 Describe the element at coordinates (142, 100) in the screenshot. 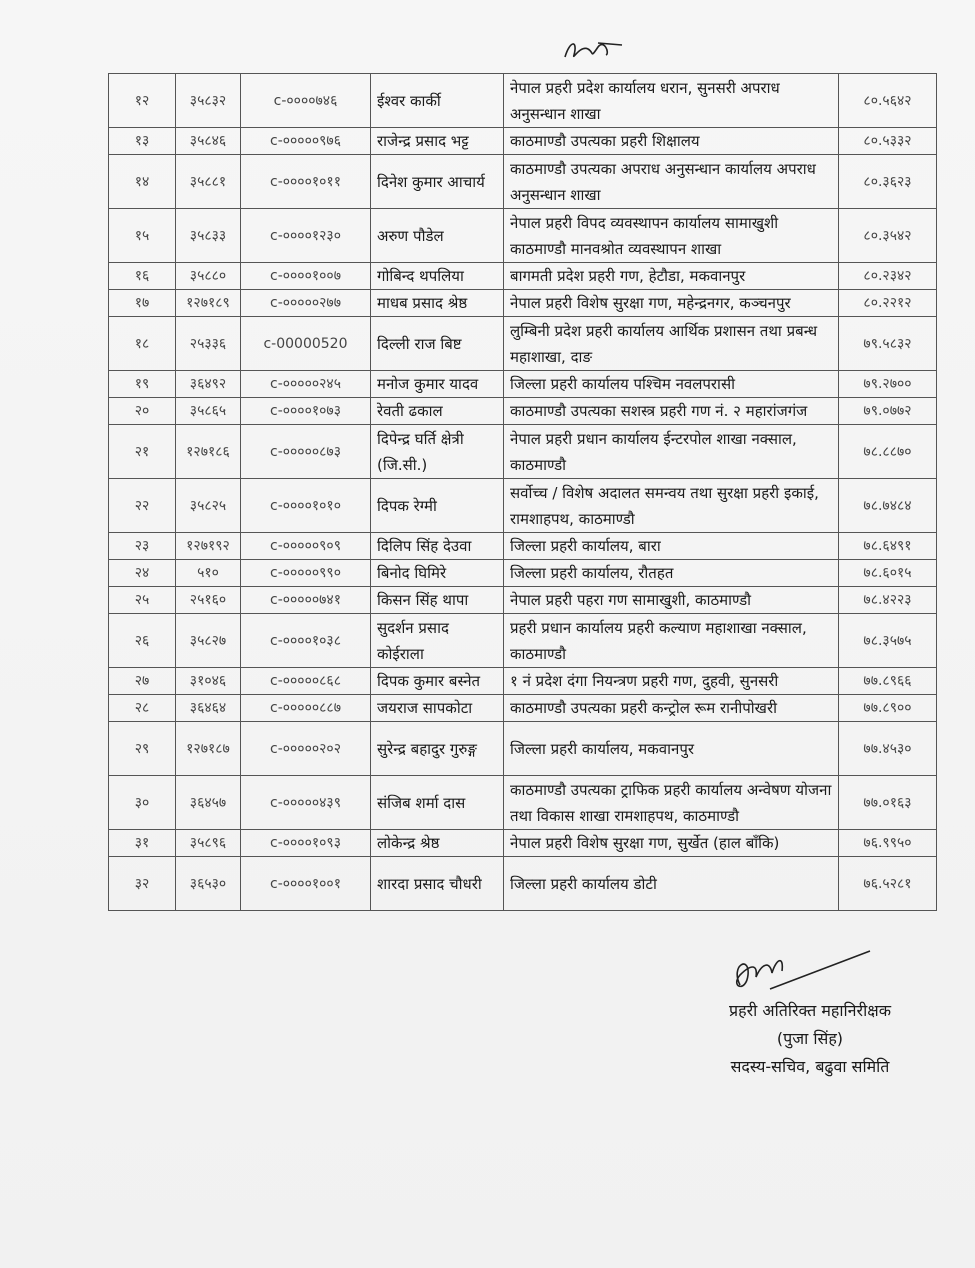

I see `serial-number: १२` at that location.